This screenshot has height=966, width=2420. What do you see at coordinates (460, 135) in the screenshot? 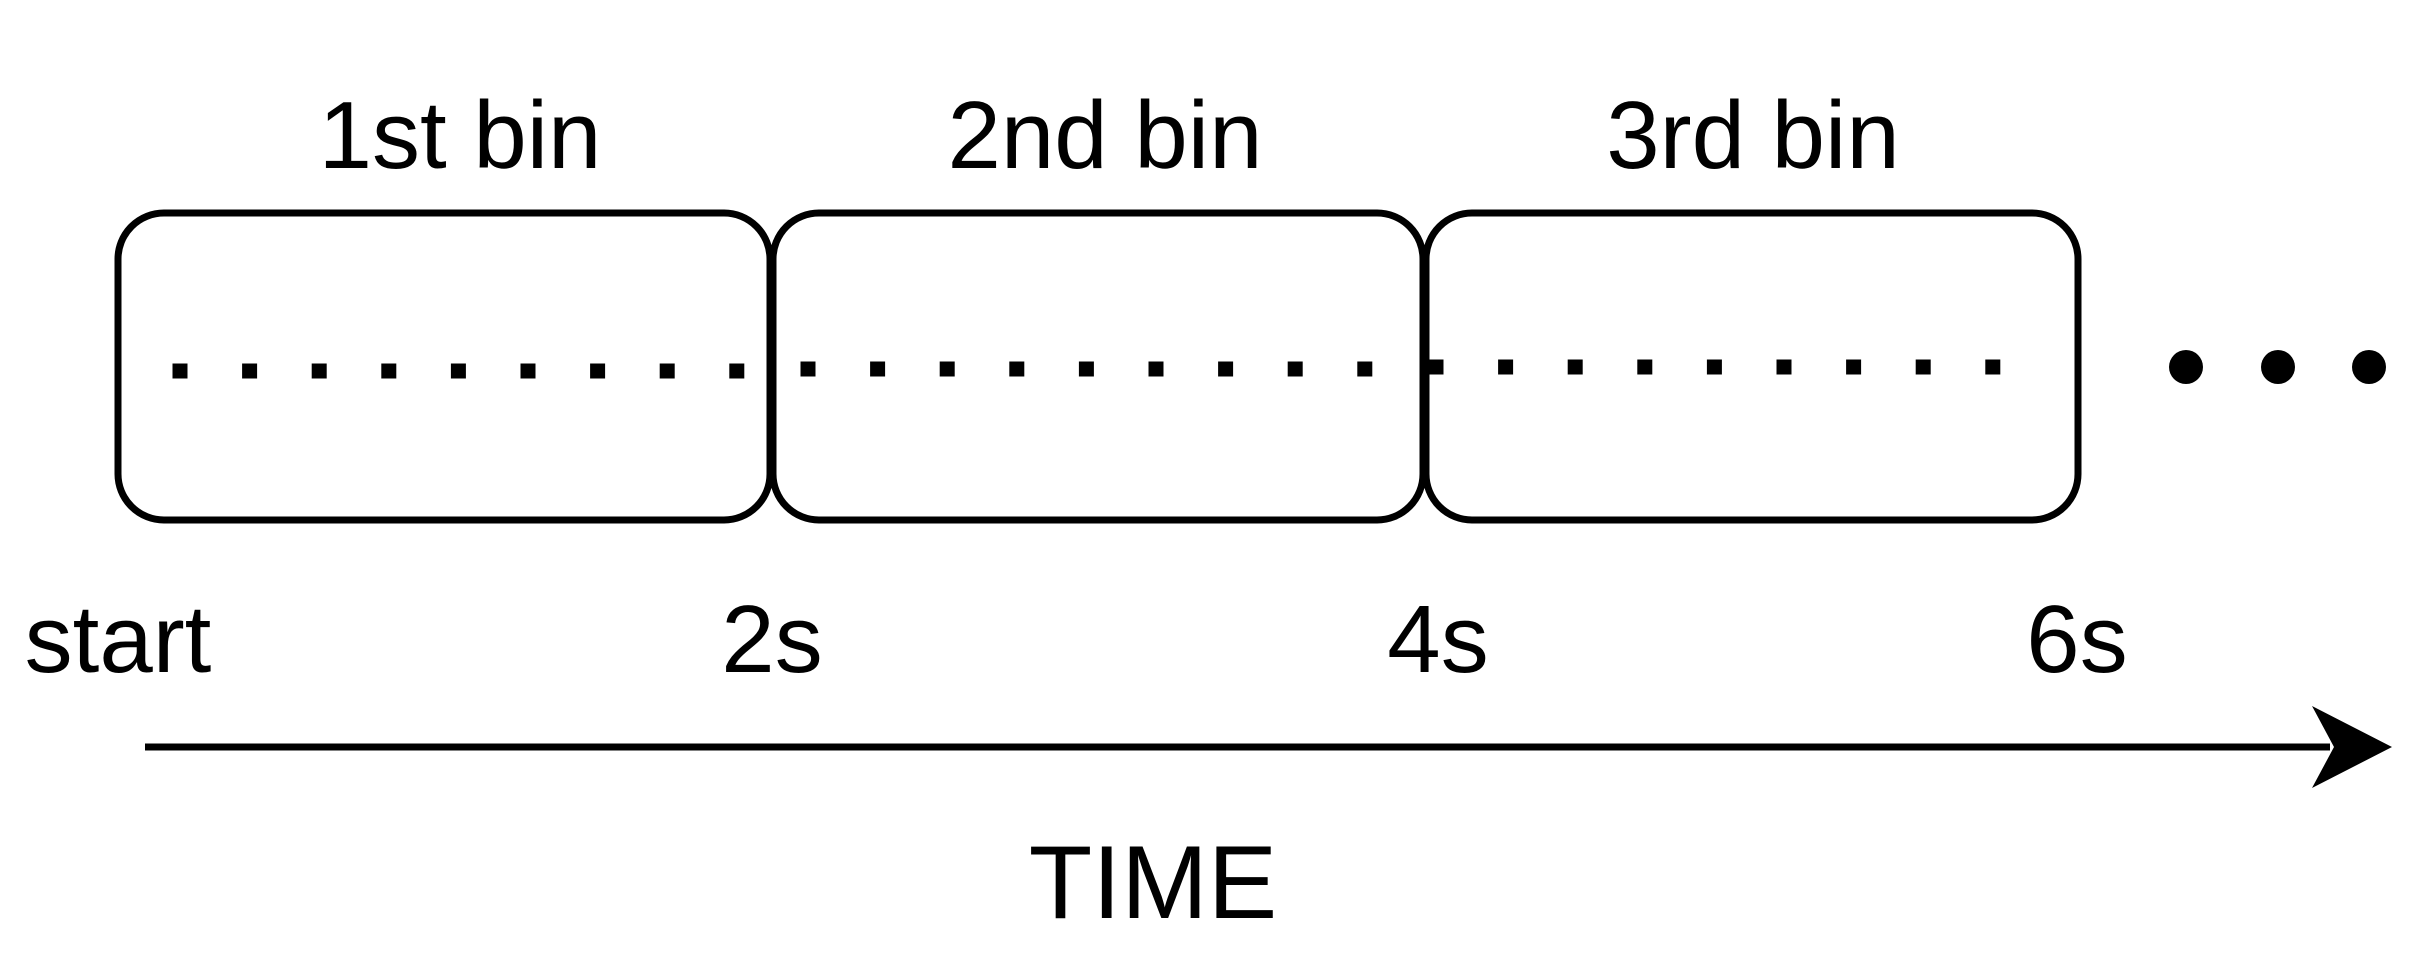
I see `bin-title-1: 1st bin` at bounding box center [460, 135].